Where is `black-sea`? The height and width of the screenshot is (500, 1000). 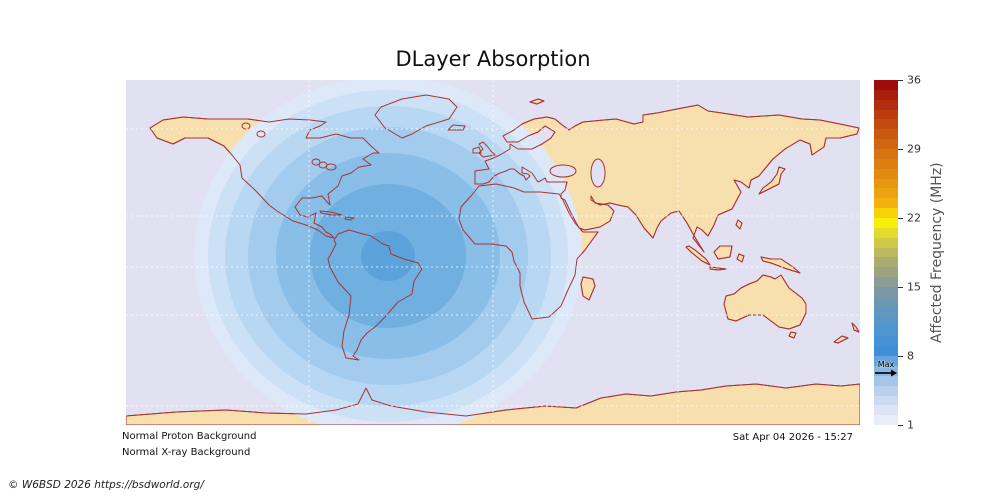 black-sea is located at coordinates (563, 171).